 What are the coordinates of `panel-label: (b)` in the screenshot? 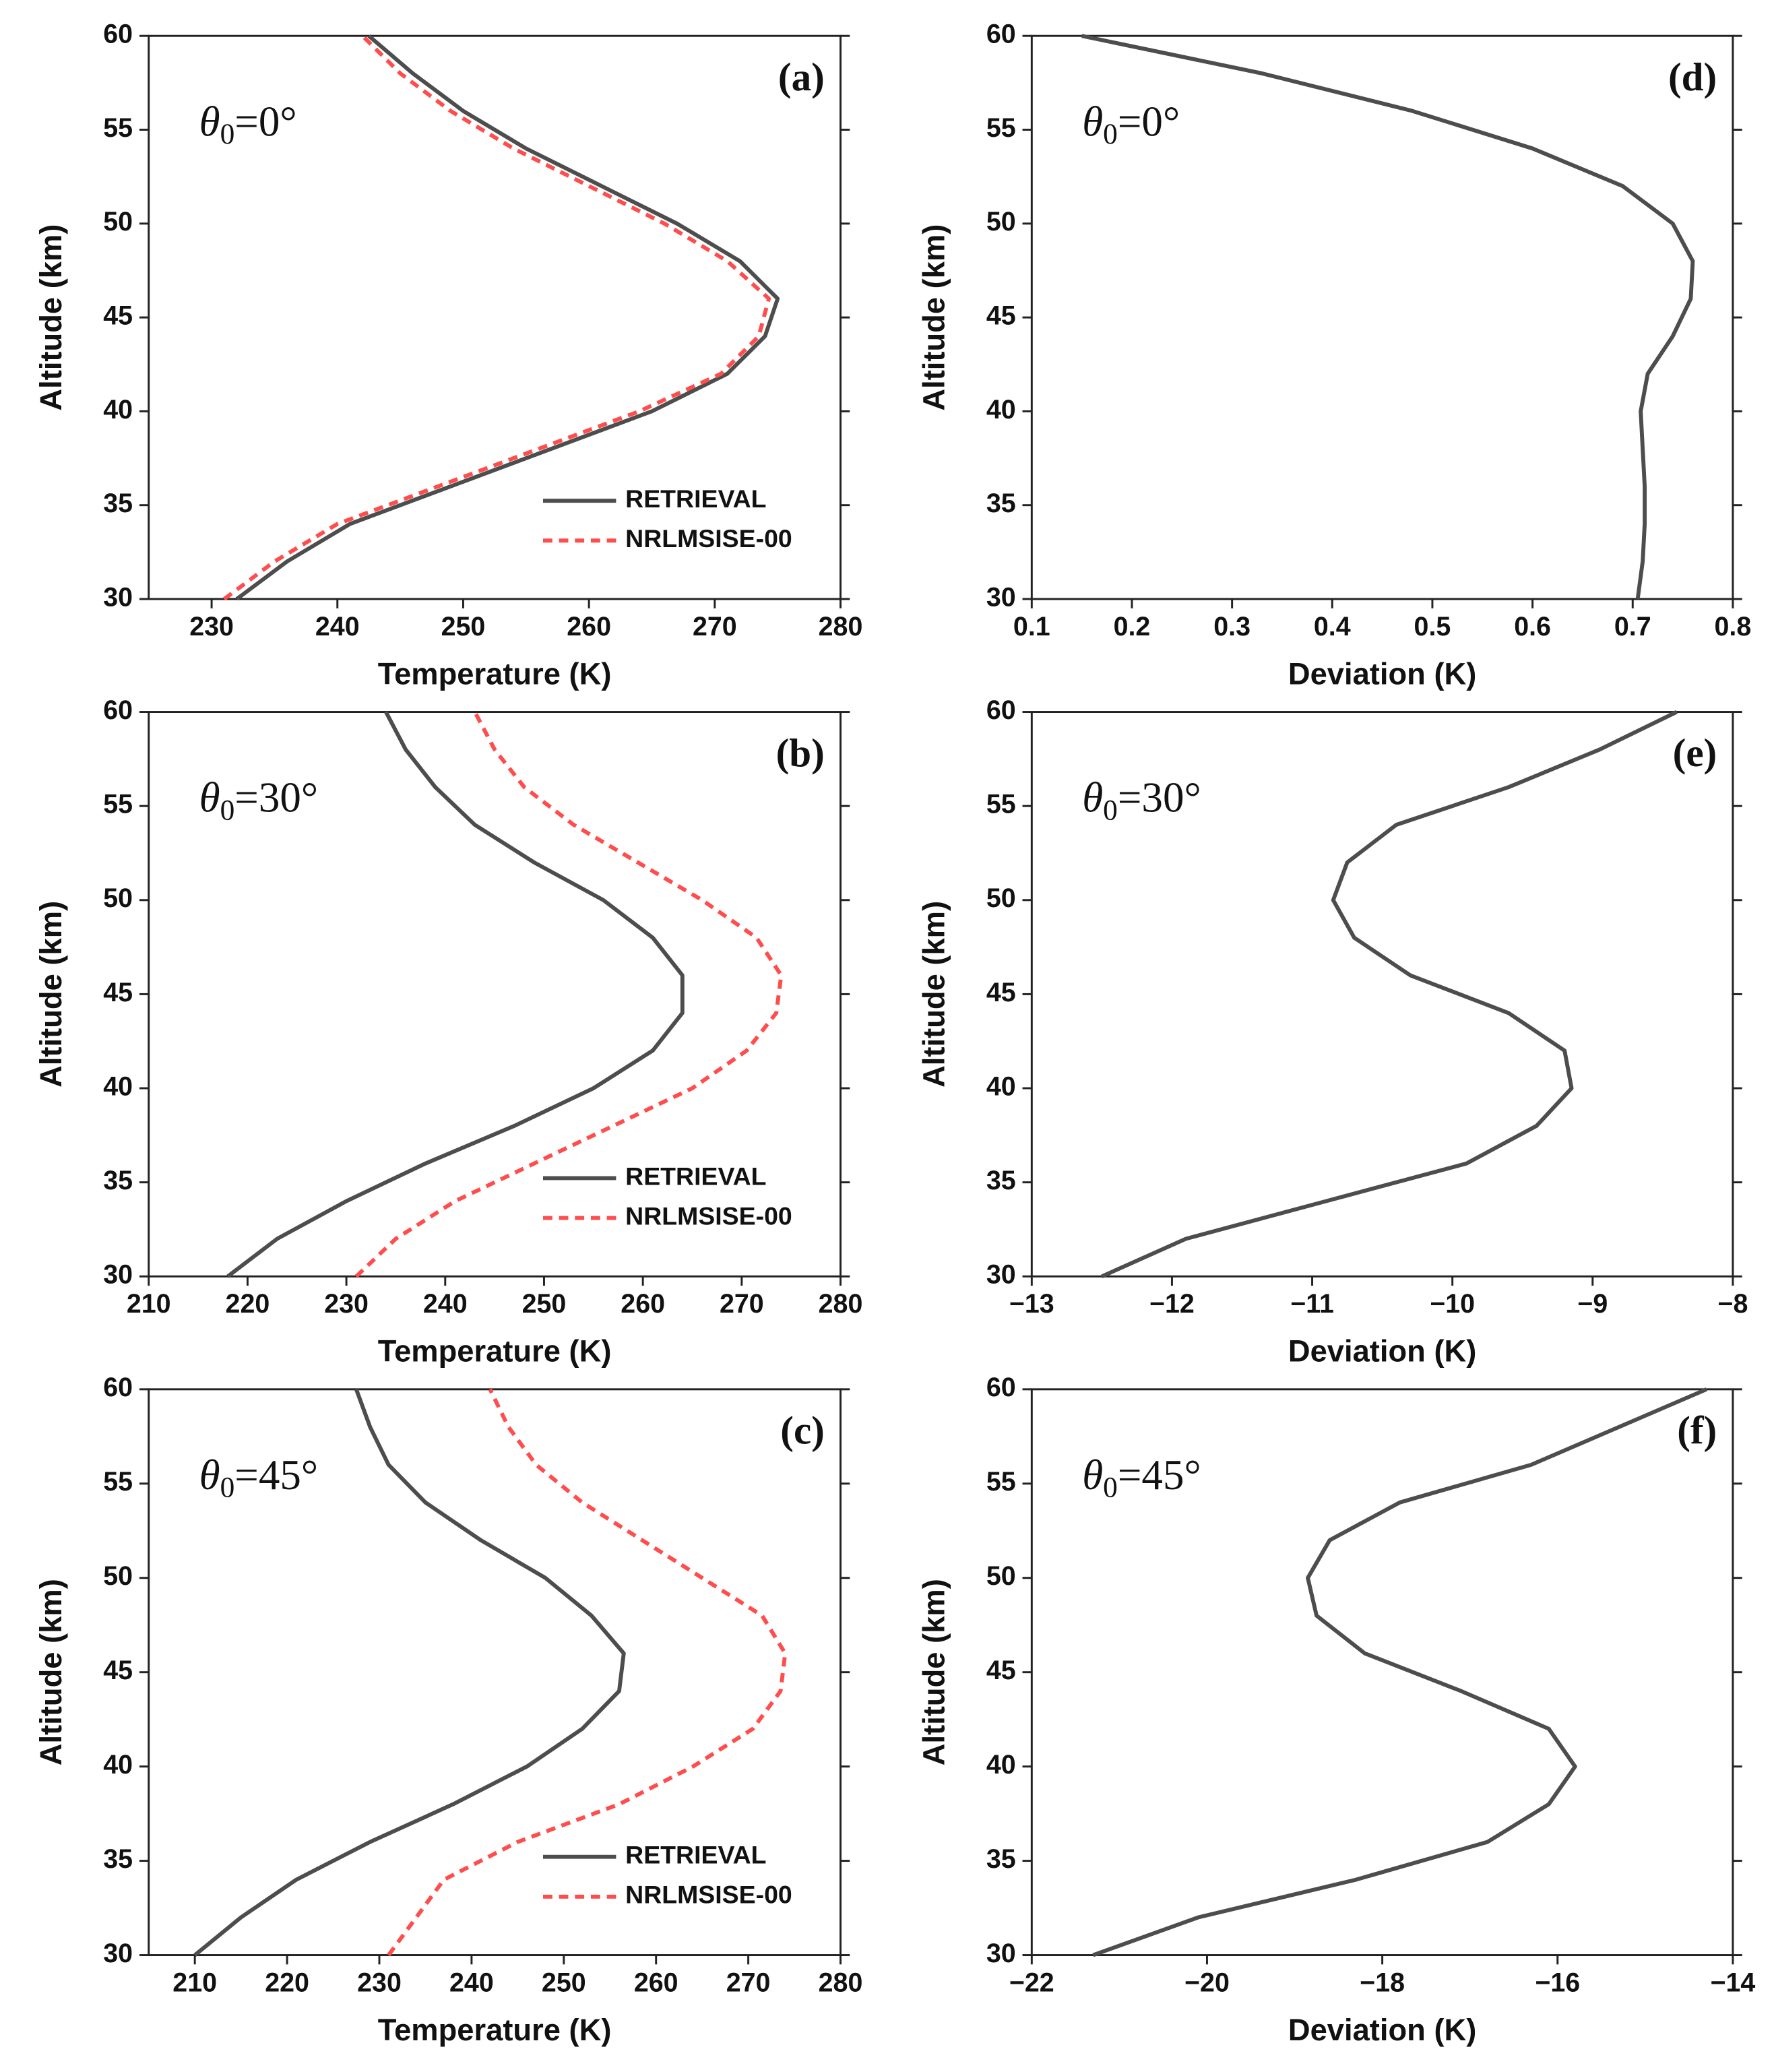 It's located at (800, 752).